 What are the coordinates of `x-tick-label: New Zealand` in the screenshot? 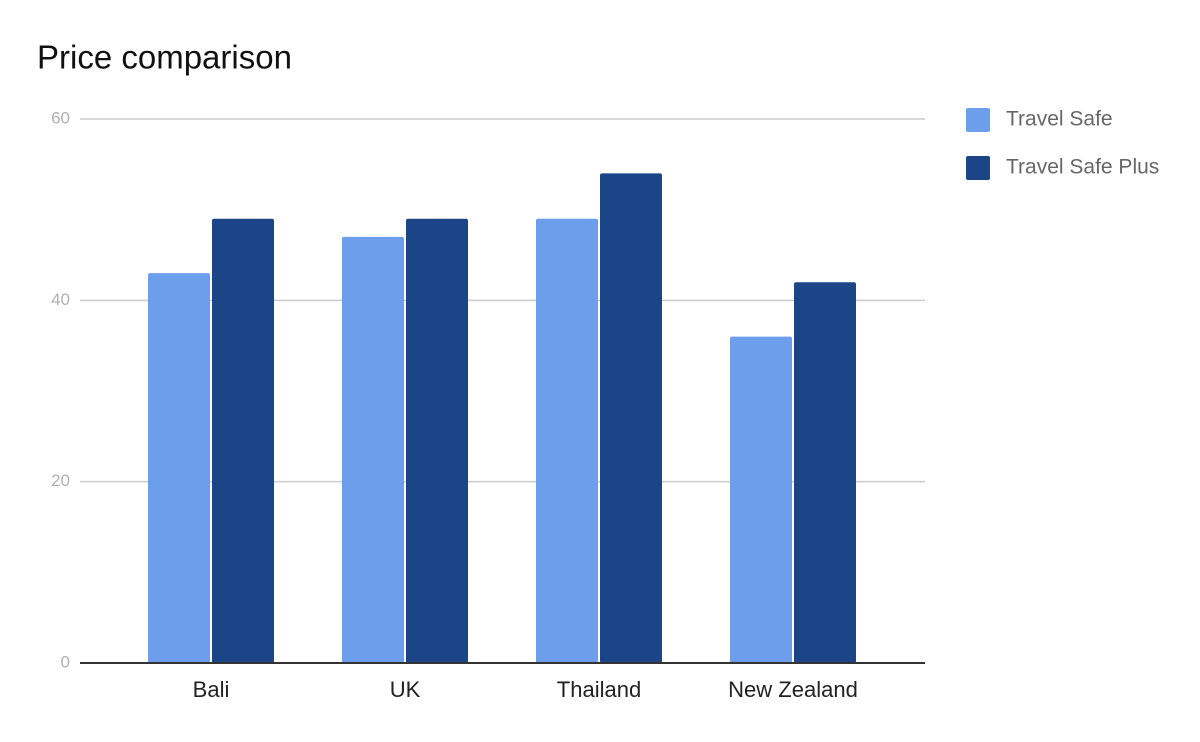 It's located at (793, 689).